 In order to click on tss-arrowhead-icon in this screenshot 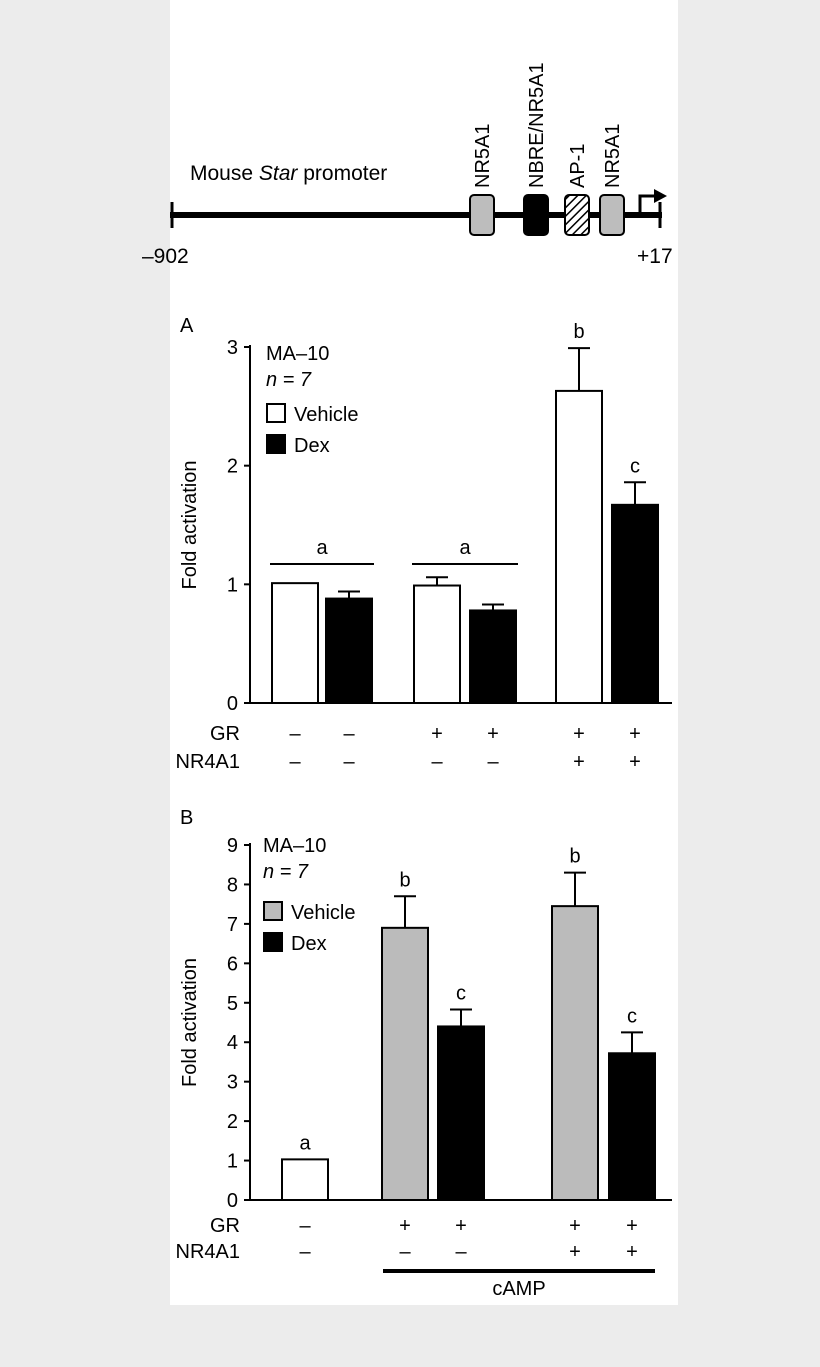, I will do `click(660, 196)`.